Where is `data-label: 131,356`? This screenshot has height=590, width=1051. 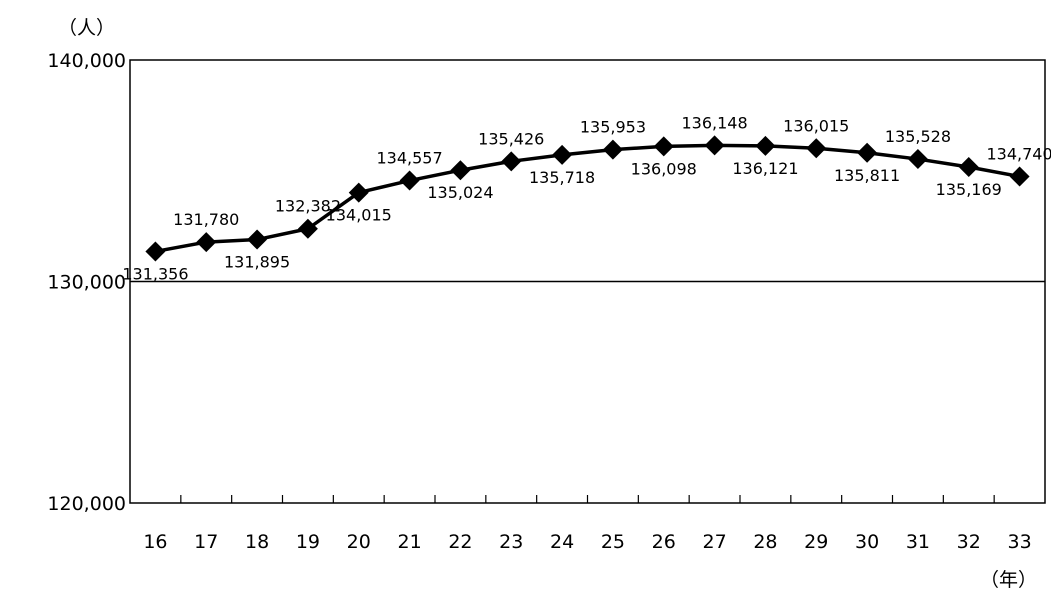 data-label: 131,356 is located at coordinates (155, 273).